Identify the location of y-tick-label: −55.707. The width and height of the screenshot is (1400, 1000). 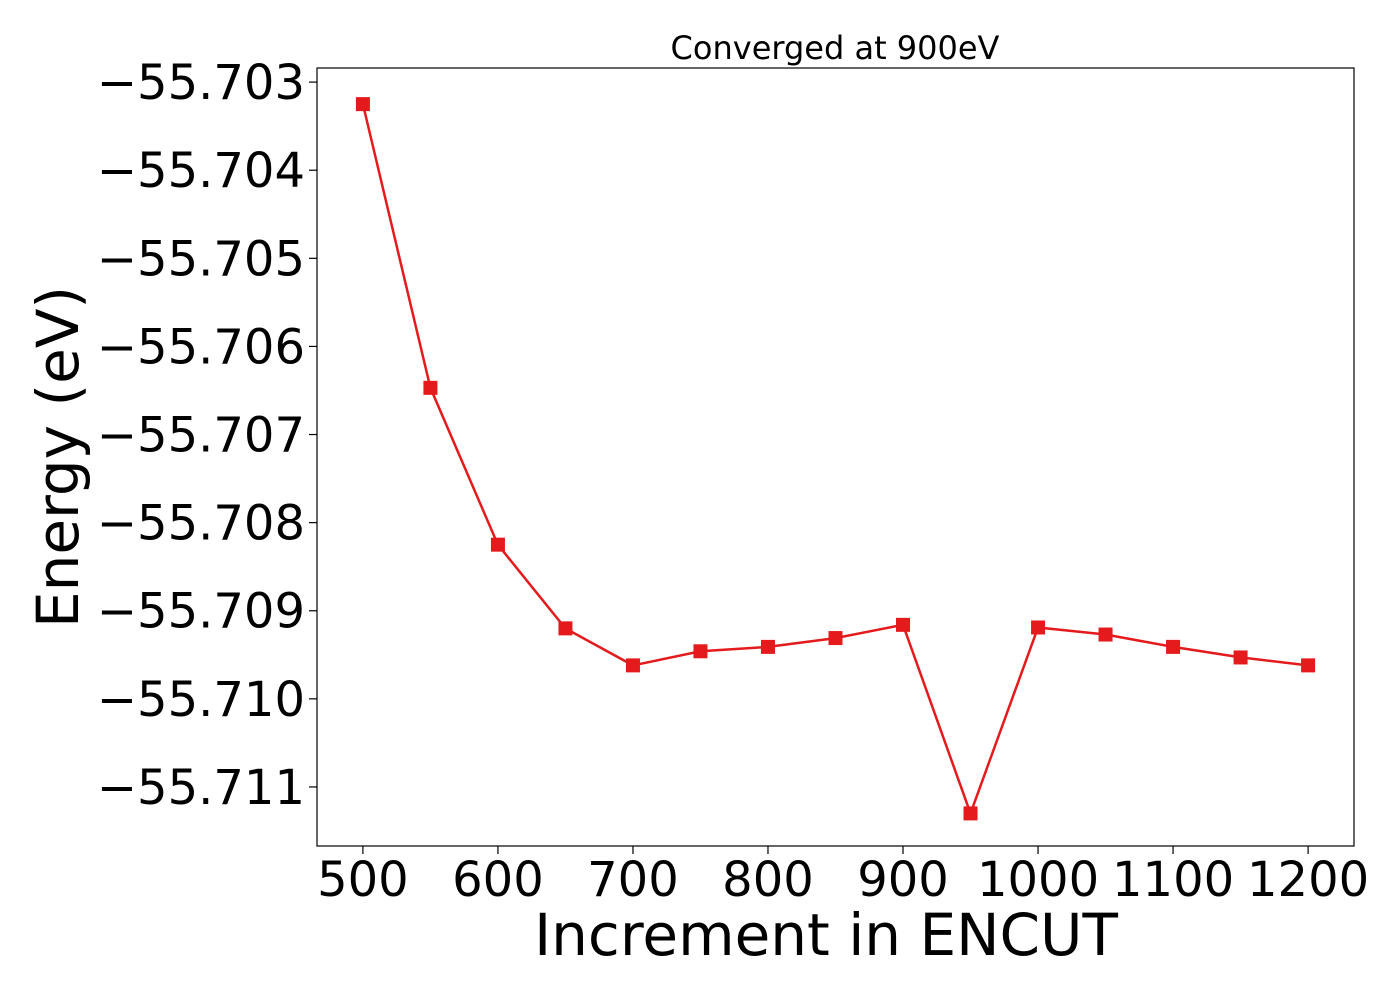
(201, 436).